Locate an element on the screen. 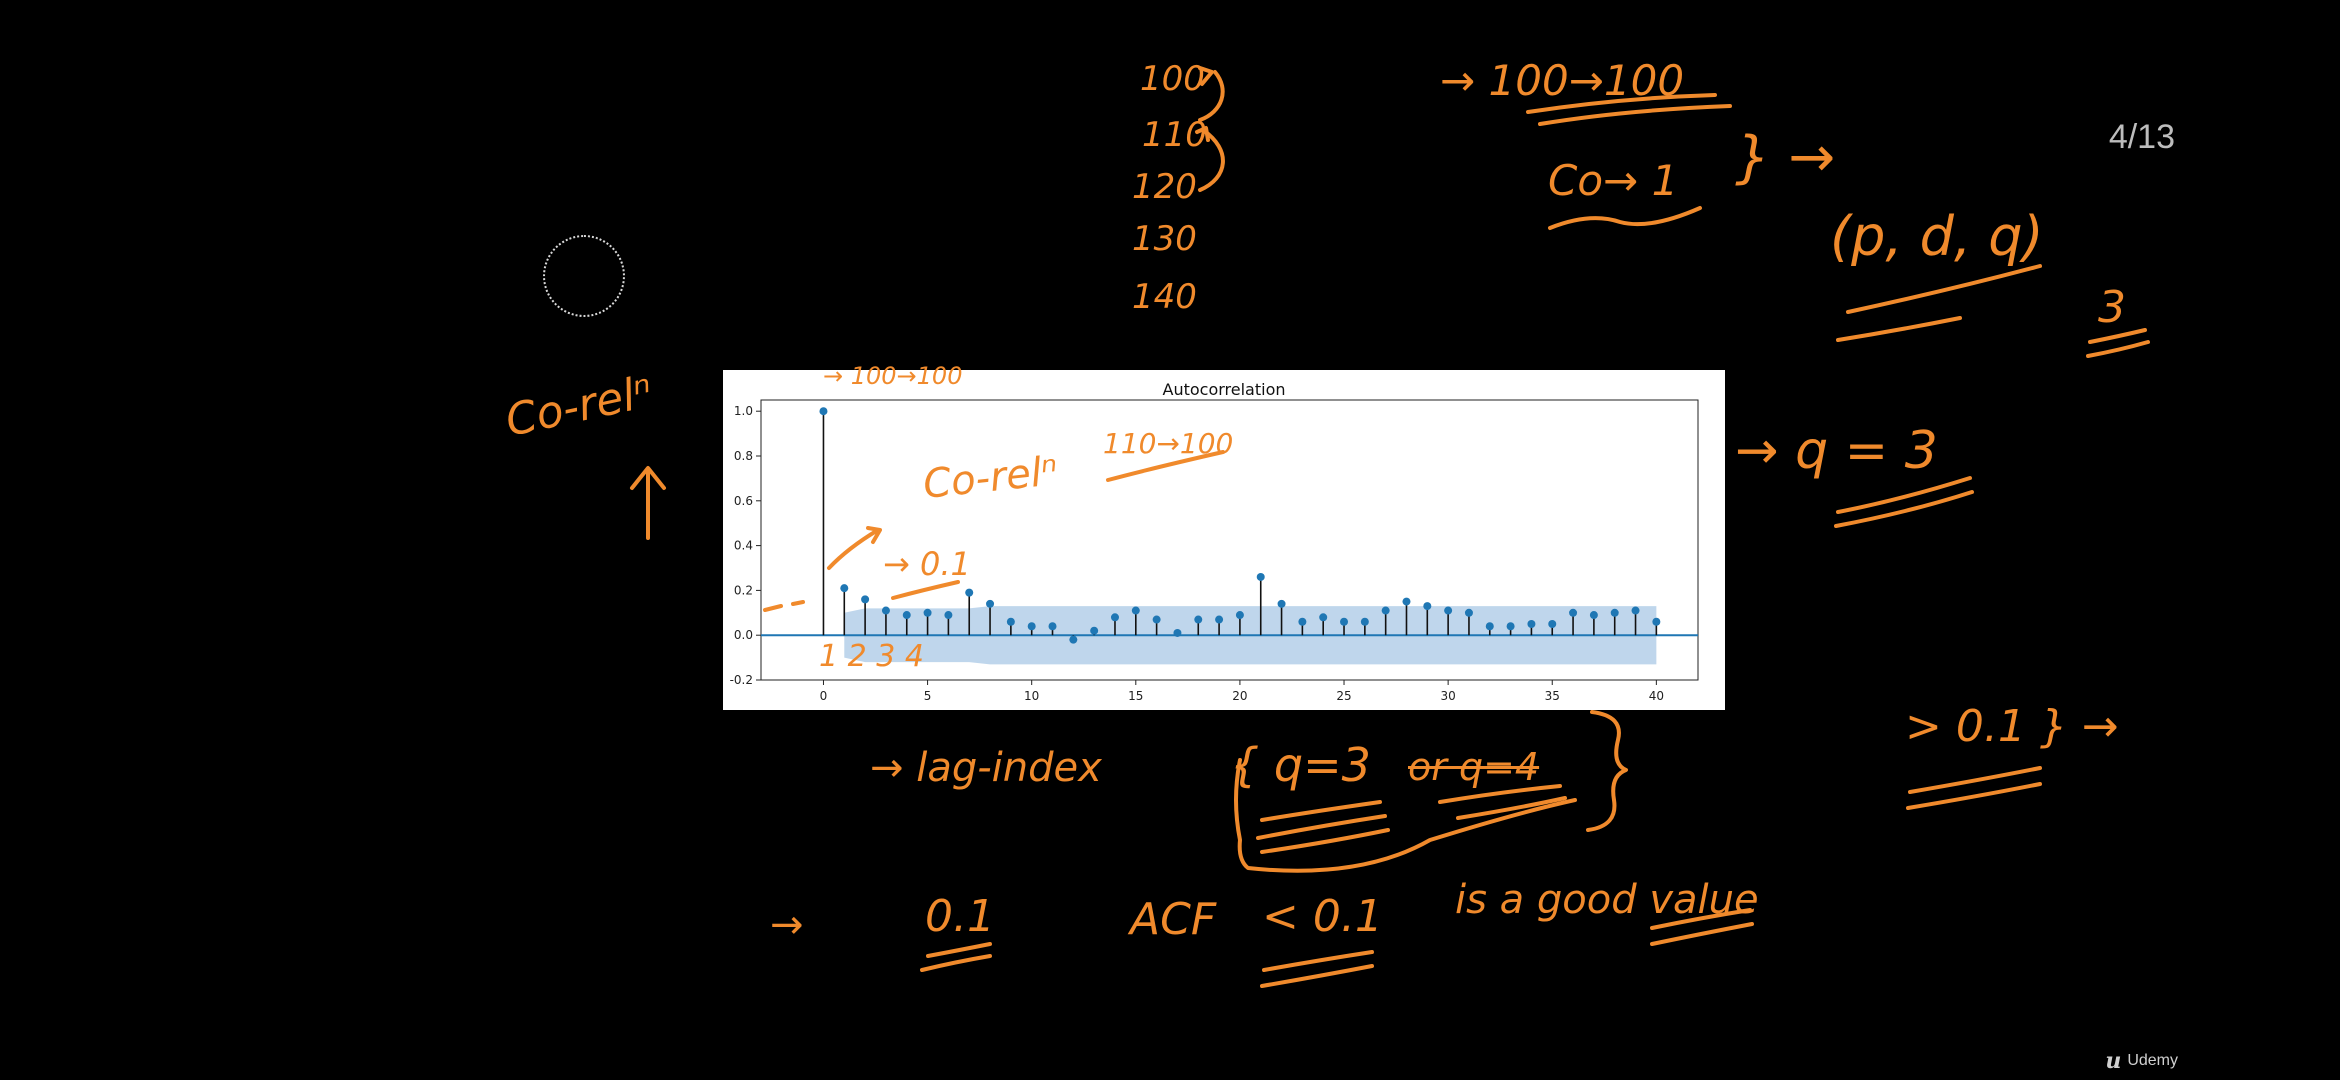 This screenshot has height=1080, width=2340. udemy-watermark: u Udemy is located at coordinates (2141, 1061).